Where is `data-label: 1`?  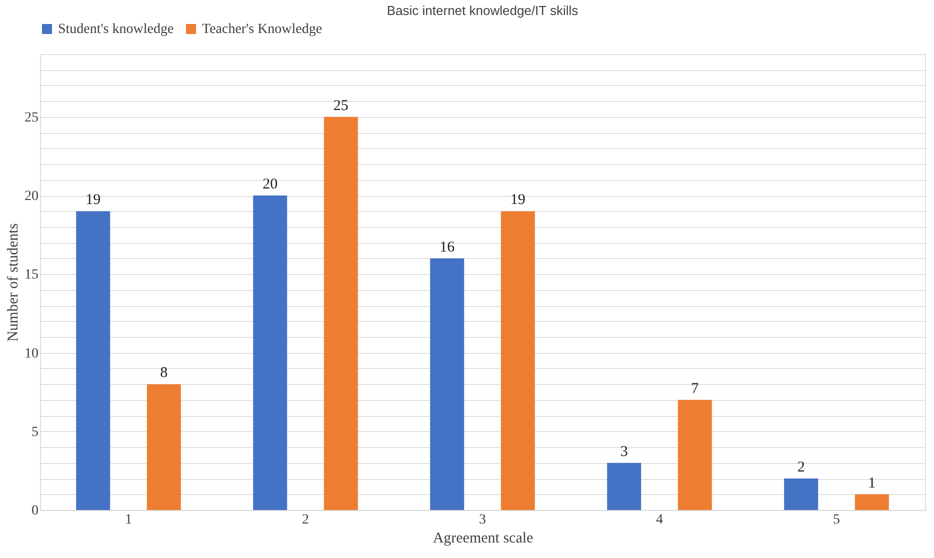
data-label: 1 is located at coordinates (872, 483).